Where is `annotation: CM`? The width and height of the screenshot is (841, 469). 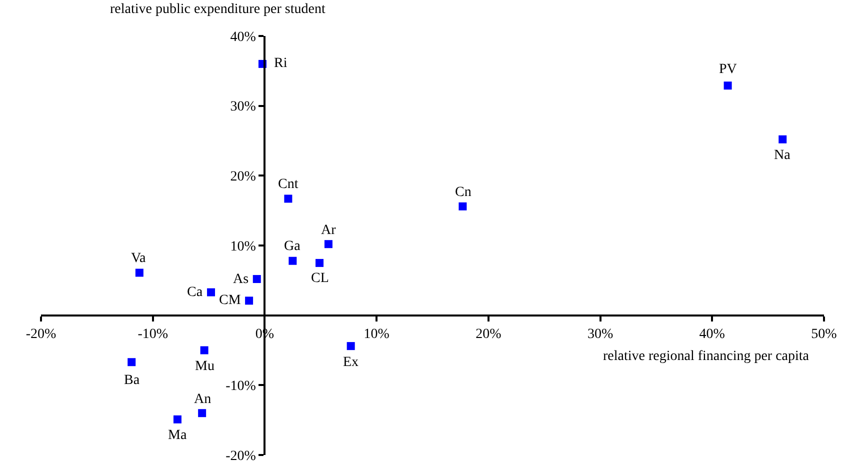 annotation: CM is located at coordinates (230, 300).